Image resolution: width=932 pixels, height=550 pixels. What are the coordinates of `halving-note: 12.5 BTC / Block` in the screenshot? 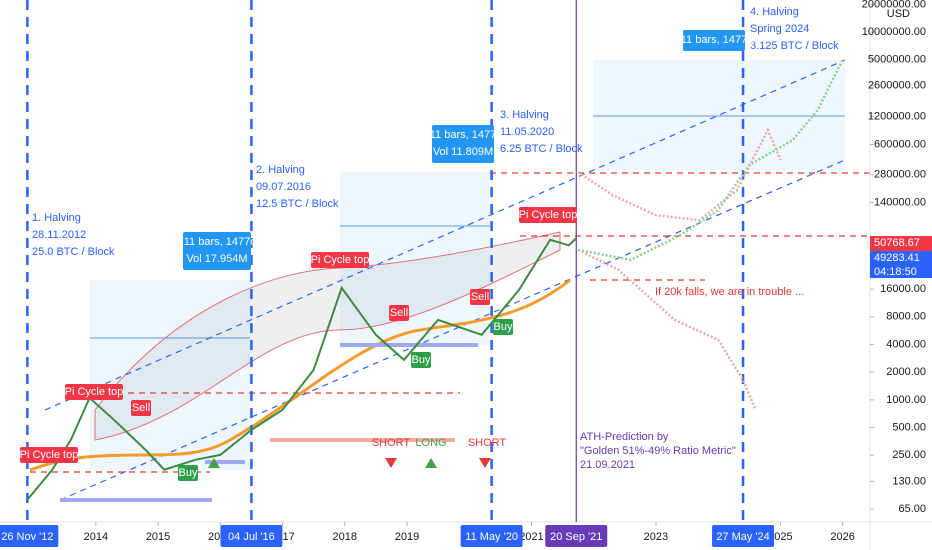 It's located at (297, 204).